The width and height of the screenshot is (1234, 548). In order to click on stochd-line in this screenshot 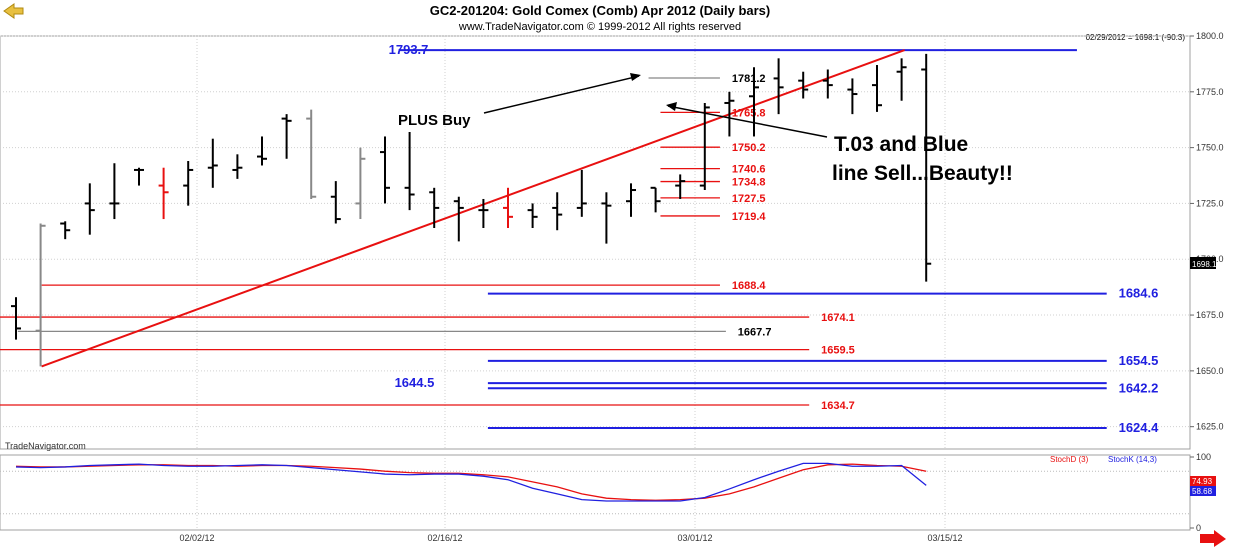, I will do `click(471, 482)`.